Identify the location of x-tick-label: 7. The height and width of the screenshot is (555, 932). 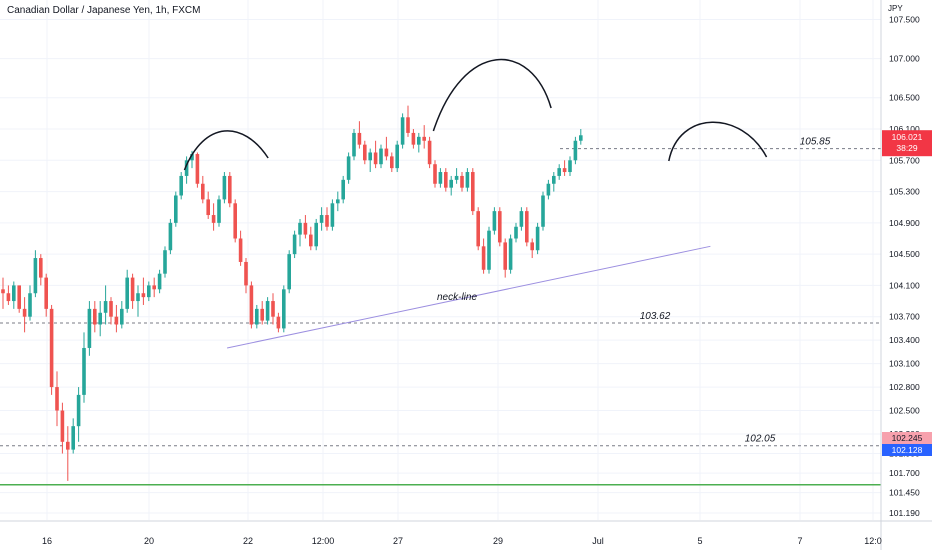
(799, 541).